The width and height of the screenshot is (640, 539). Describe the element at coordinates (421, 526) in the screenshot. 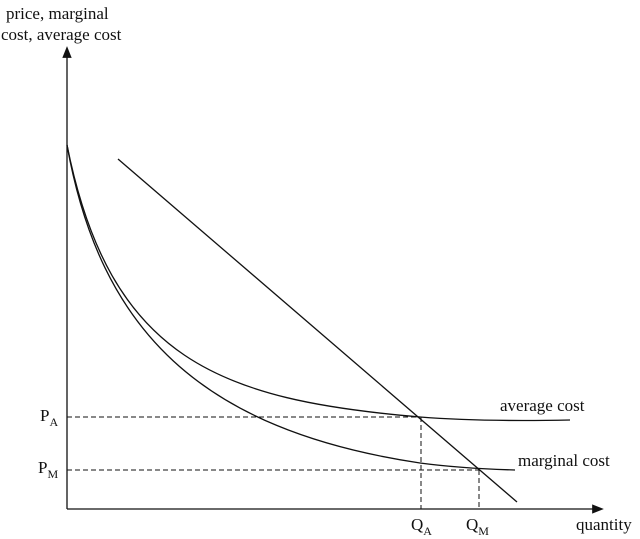

I see `quantity-a-label: QA` at that location.